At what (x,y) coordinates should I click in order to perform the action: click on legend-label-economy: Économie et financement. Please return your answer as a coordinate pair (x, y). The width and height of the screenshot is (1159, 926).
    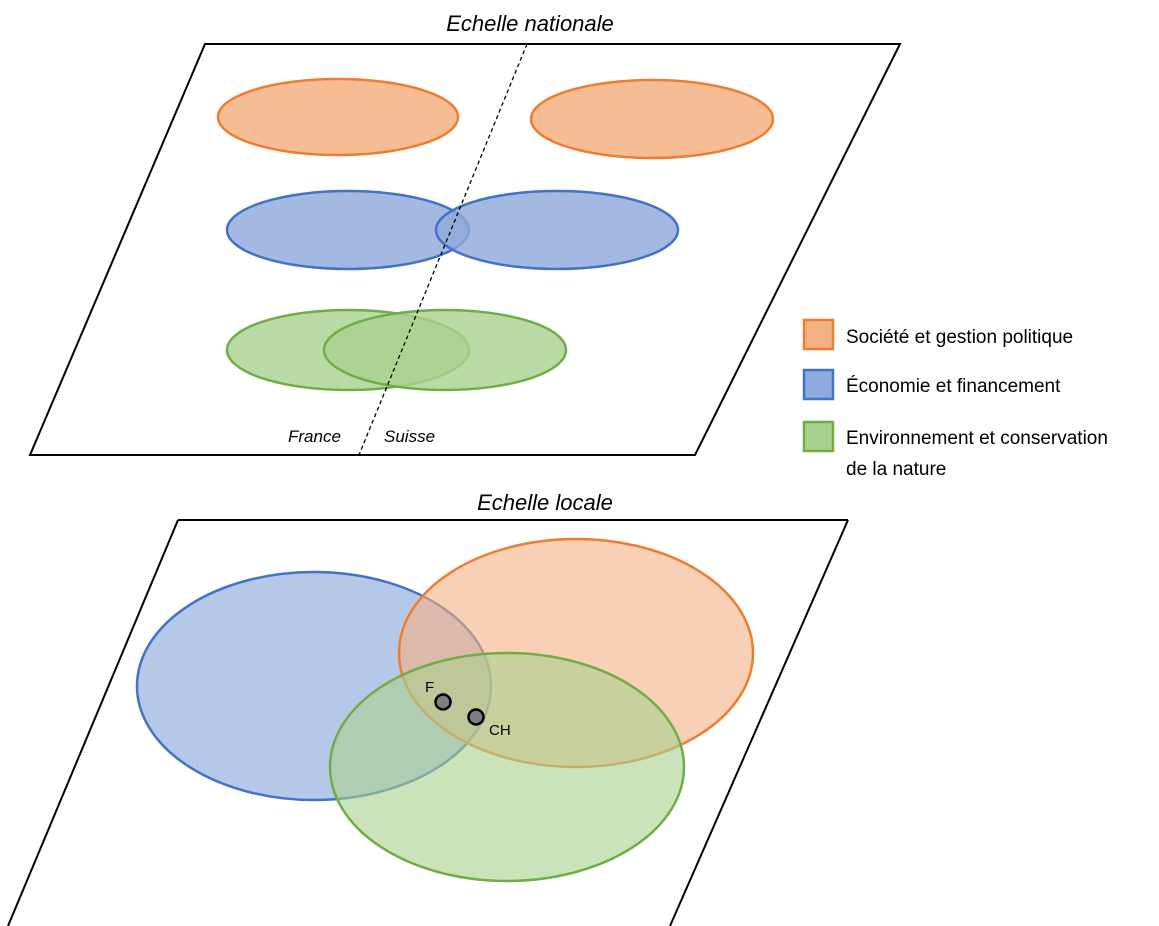
    Looking at the image, I should click on (953, 386).